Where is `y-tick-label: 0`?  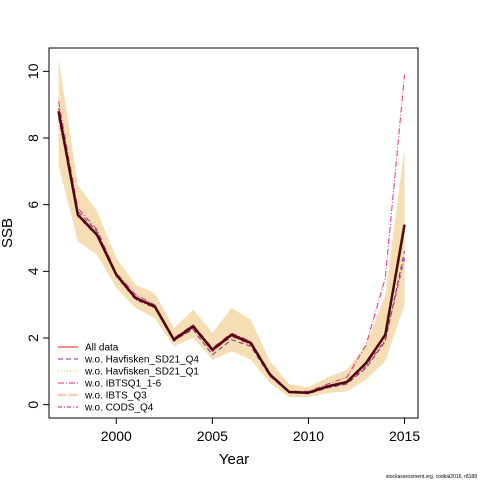 y-tick-label: 0 is located at coordinates (33, 405).